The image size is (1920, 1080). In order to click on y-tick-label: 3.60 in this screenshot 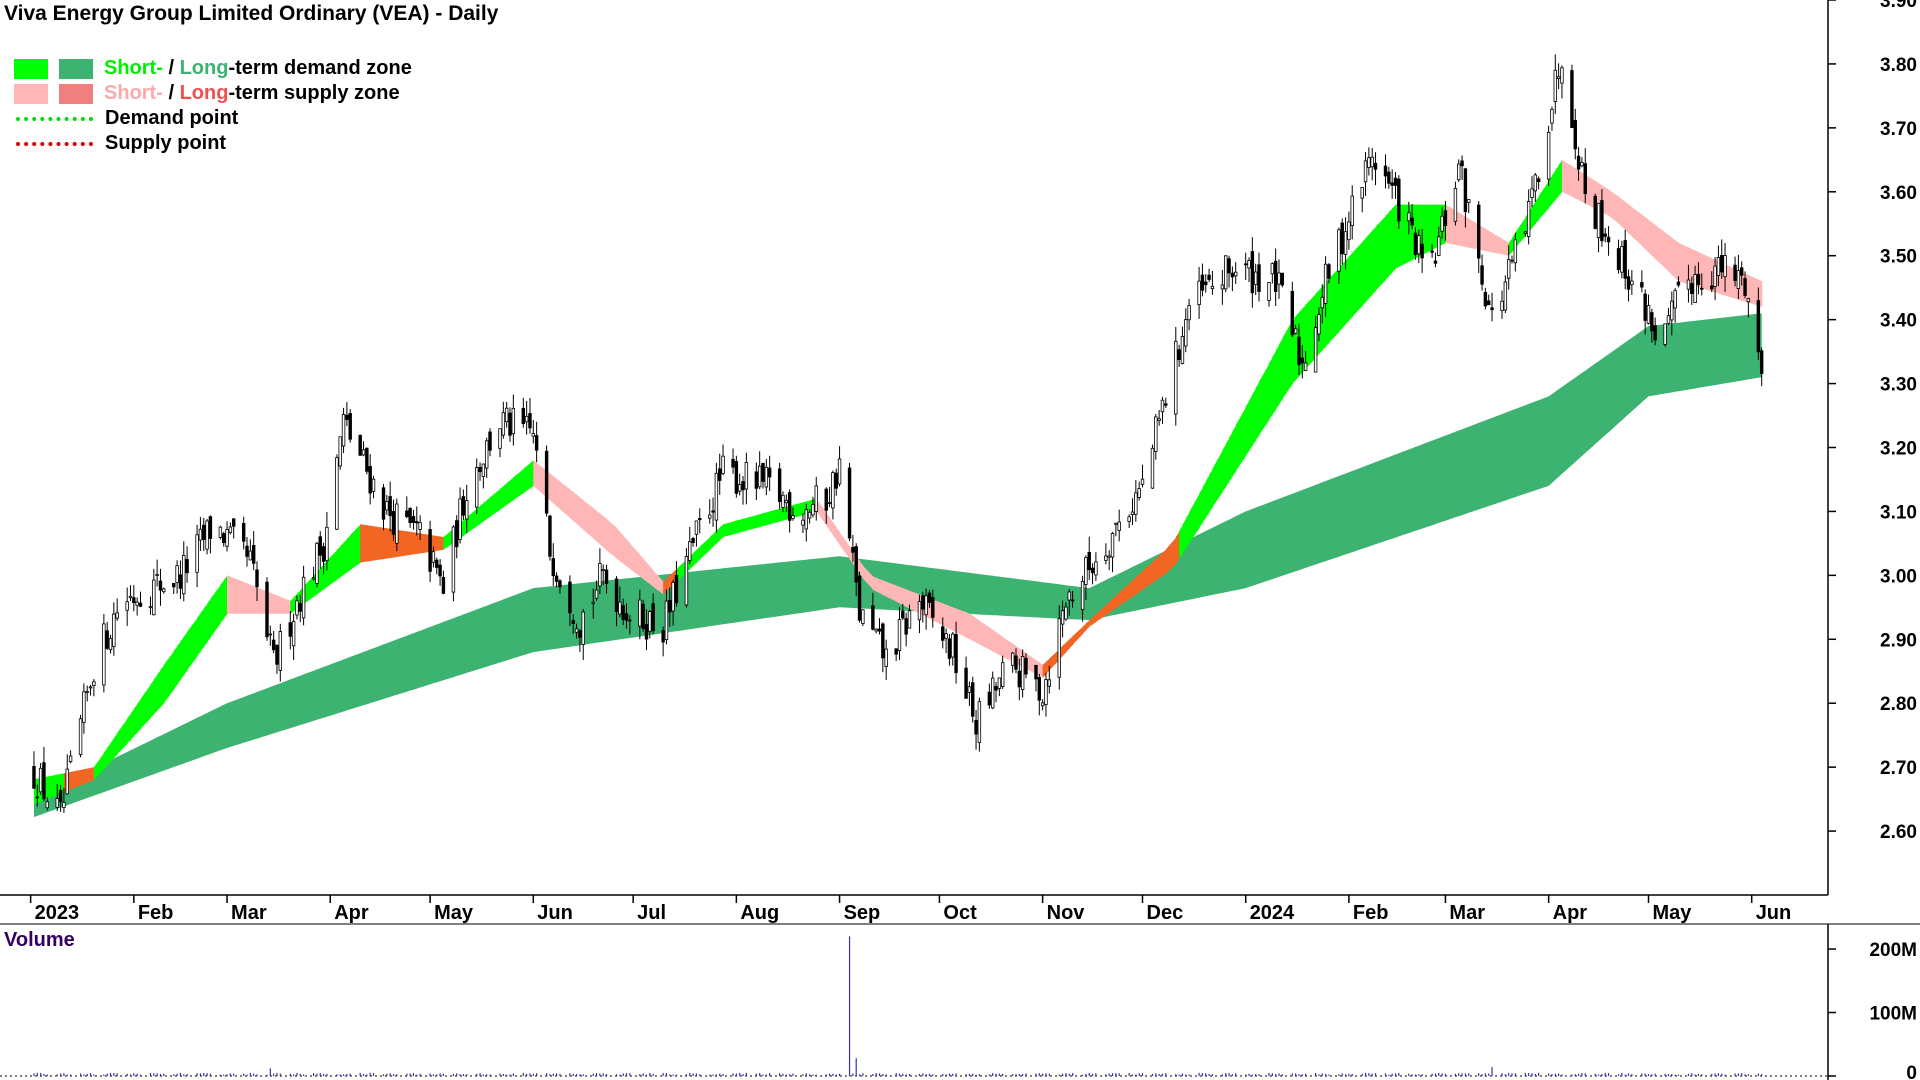, I will do `click(1898, 193)`.